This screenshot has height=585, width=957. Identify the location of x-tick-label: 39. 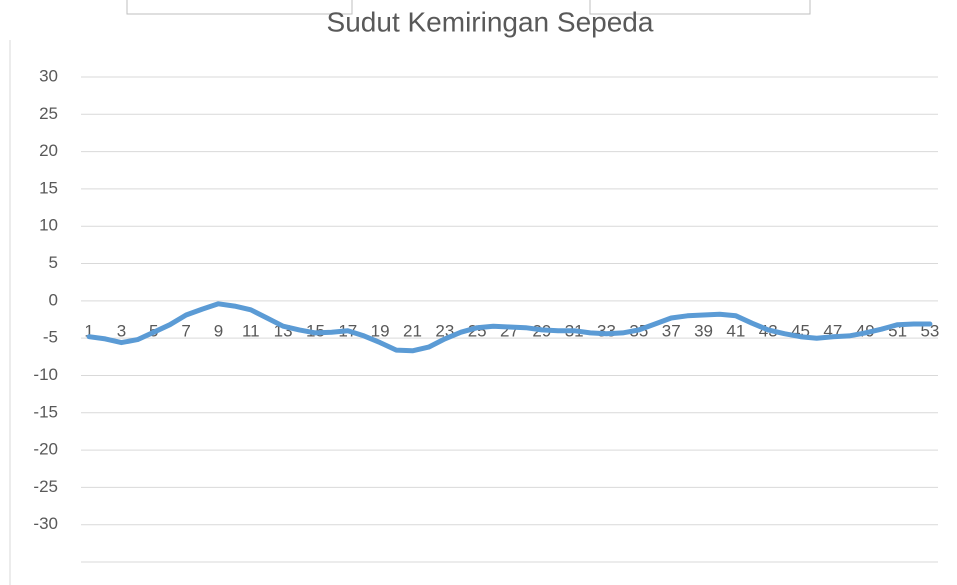
(703, 331).